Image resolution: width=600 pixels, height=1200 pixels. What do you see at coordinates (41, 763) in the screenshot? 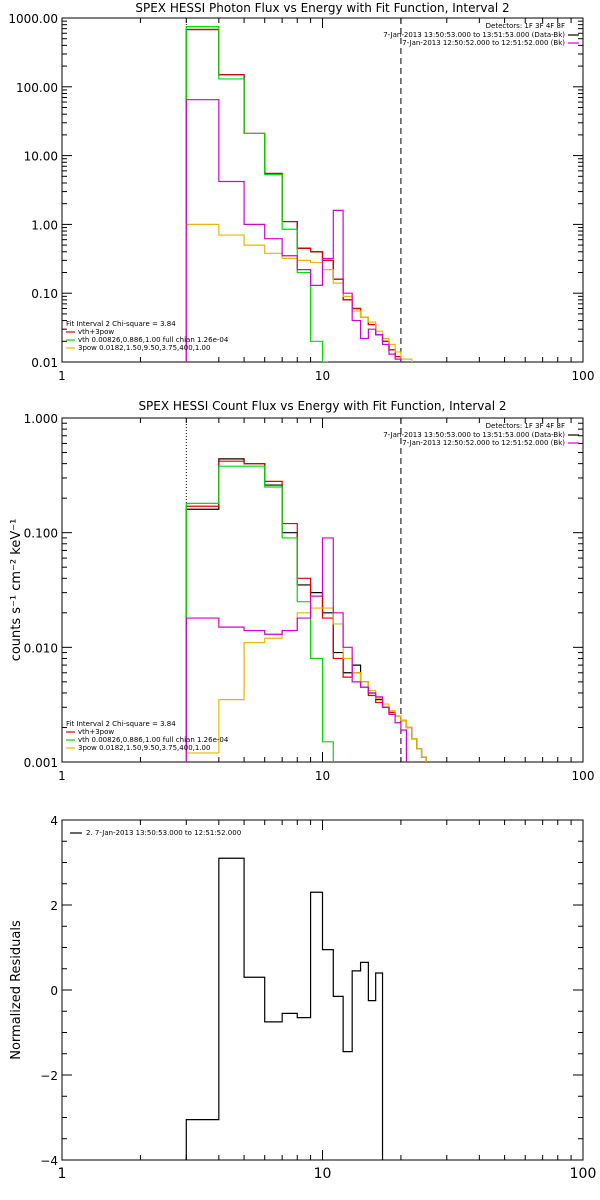
I see `y-tick-label: 0.001` at bounding box center [41, 763].